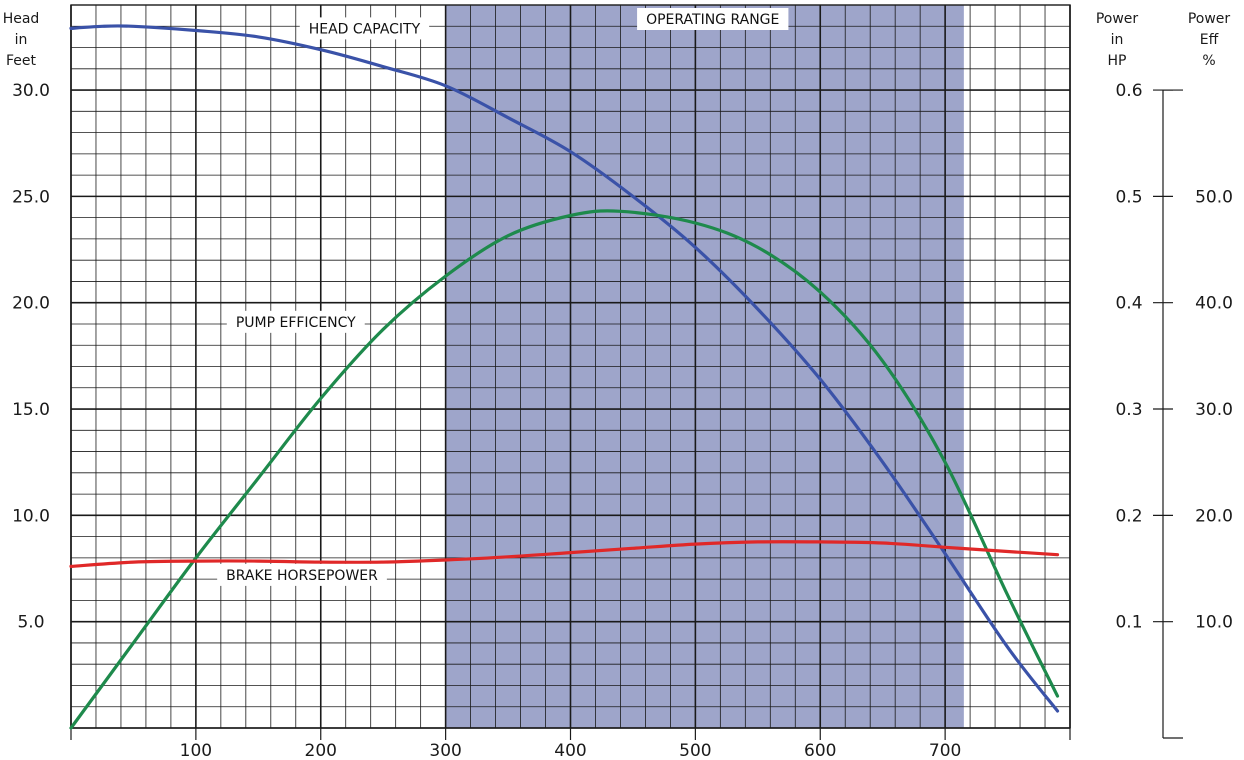  I want to click on brake-horsepower-line, so click(564, 554).